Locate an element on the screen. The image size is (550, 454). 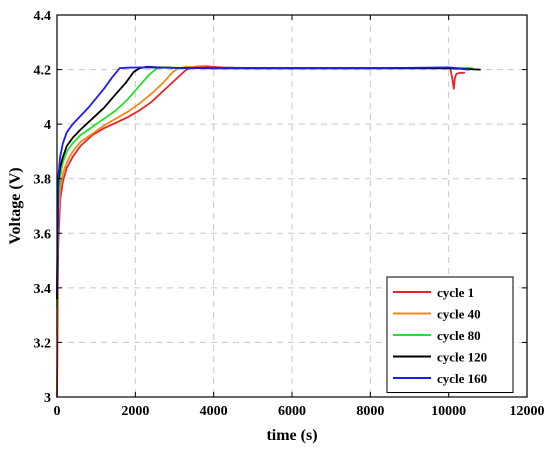
legend-label: cycle 40 is located at coordinates (459, 314).